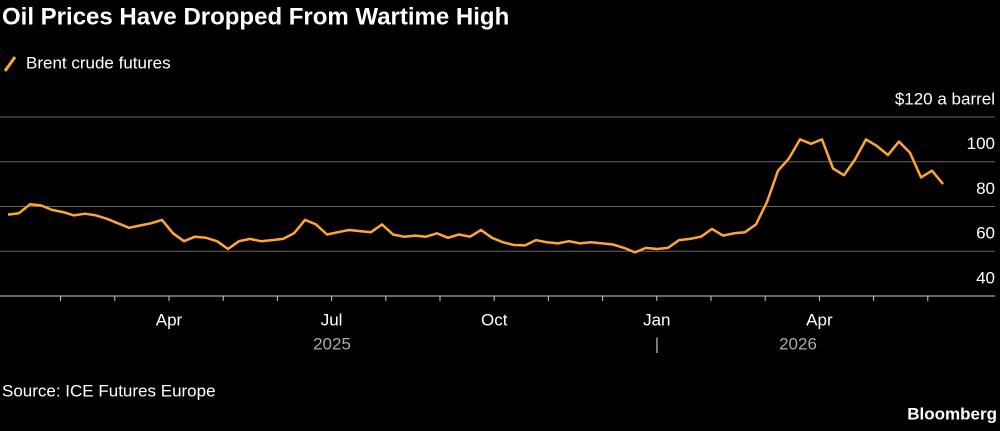 This screenshot has width=1000, height=431. Describe the element at coordinates (945, 98) in the screenshot. I see `y-tick-label: $120 a barrel` at that location.